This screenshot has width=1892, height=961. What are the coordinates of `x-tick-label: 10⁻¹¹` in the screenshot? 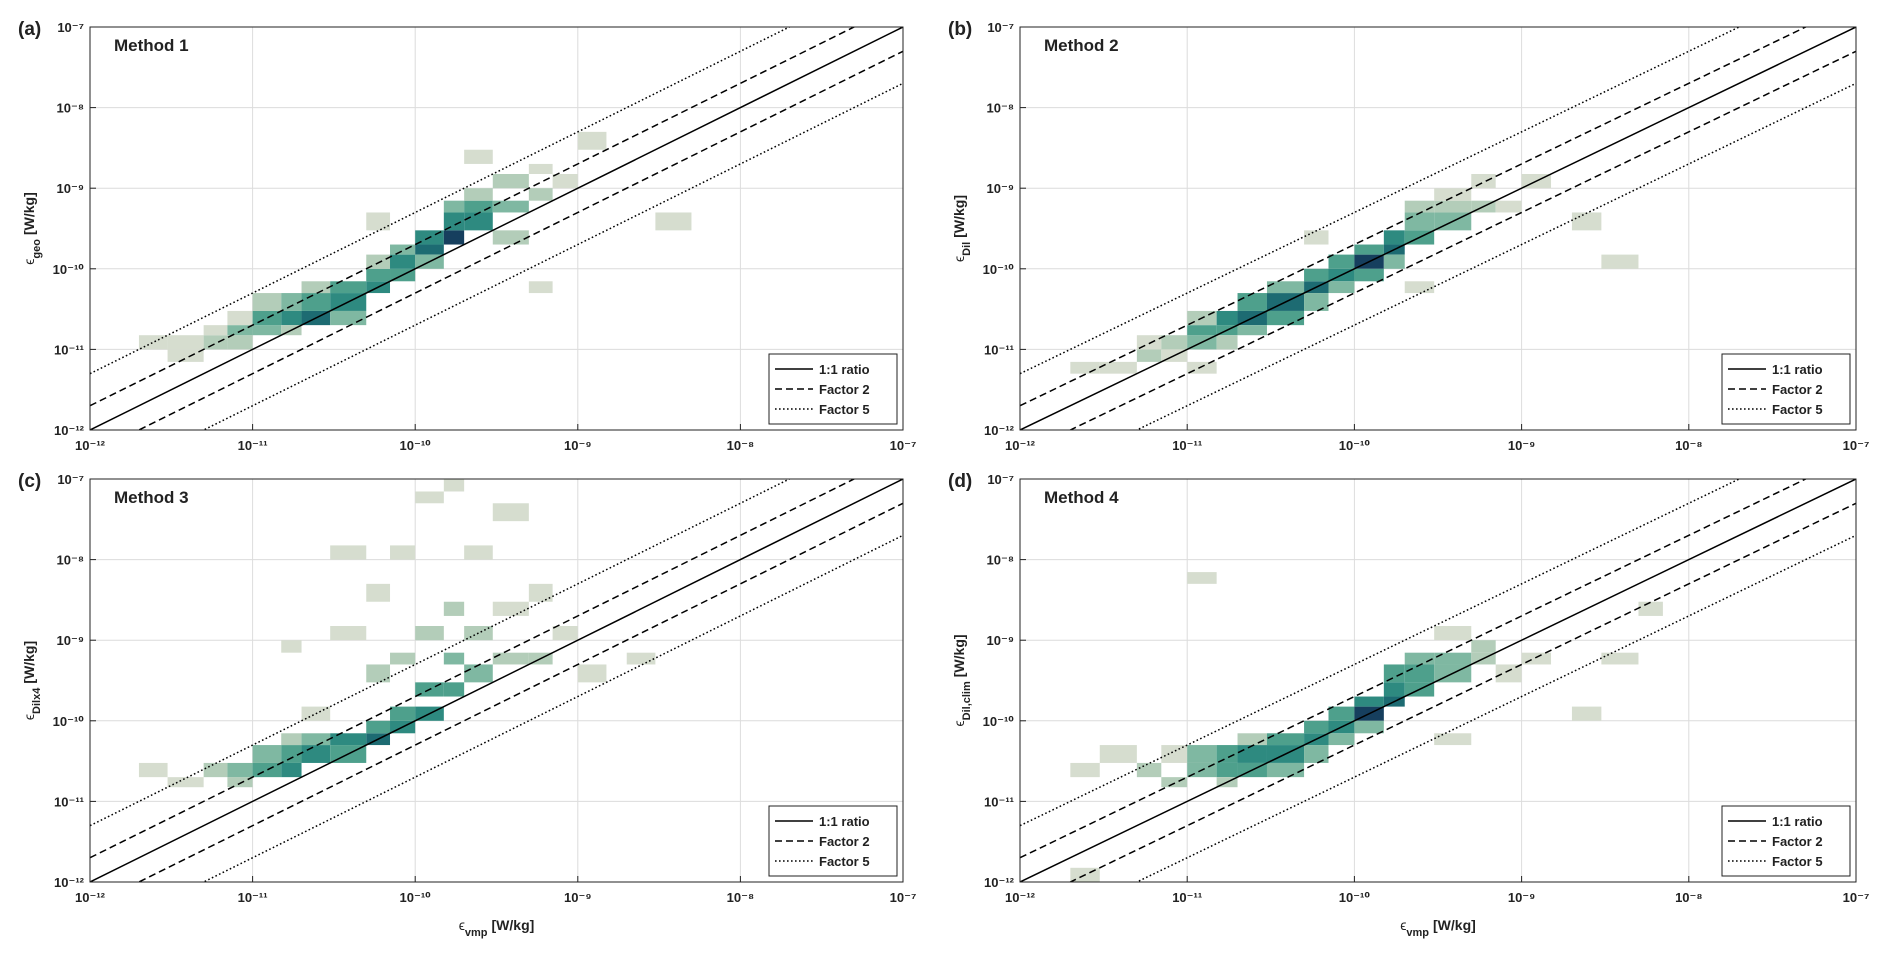 It's located at (253, 897).